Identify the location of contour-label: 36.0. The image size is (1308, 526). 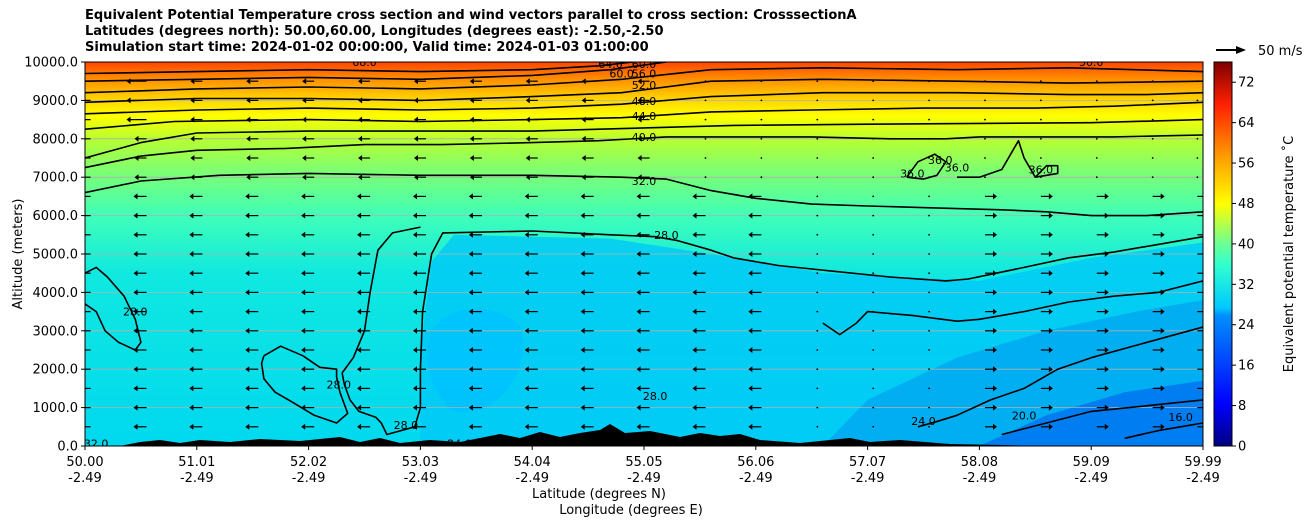
(912, 173).